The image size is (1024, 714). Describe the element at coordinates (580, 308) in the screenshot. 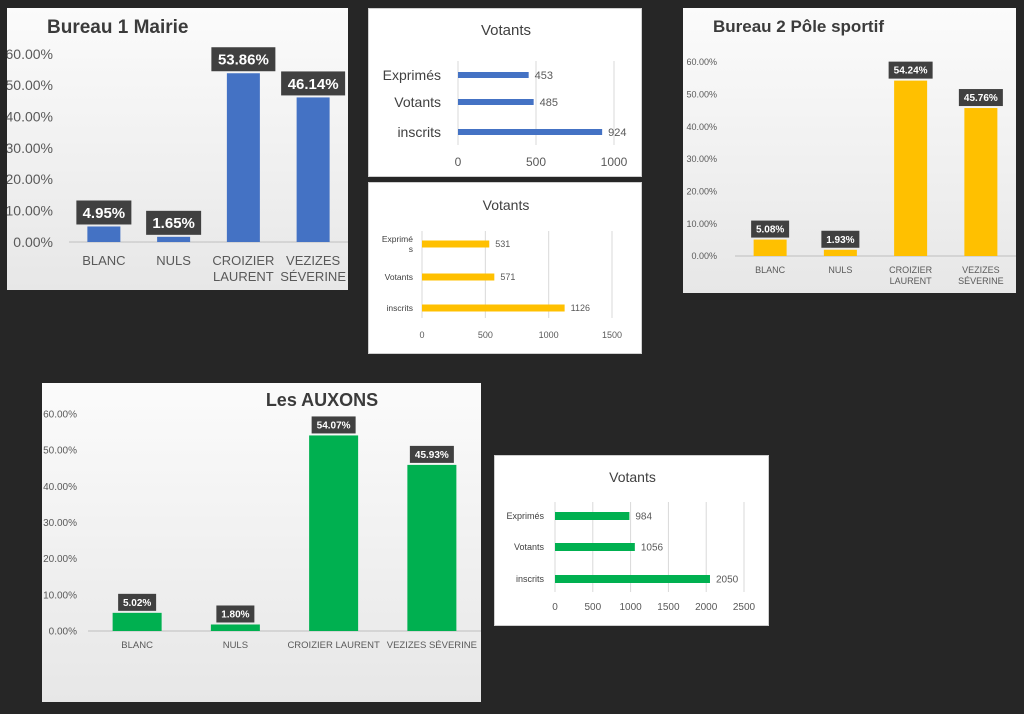

I see `data-label: 1126` at that location.